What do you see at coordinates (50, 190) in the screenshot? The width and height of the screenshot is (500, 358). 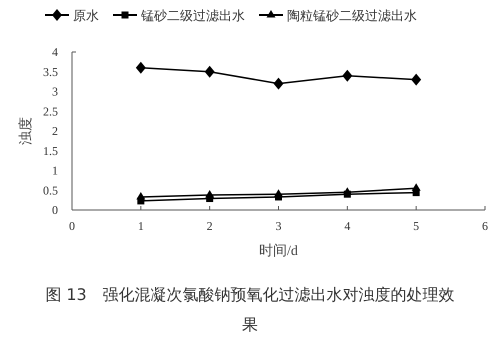 I see `y-tick-label: 0.5` at bounding box center [50, 190].